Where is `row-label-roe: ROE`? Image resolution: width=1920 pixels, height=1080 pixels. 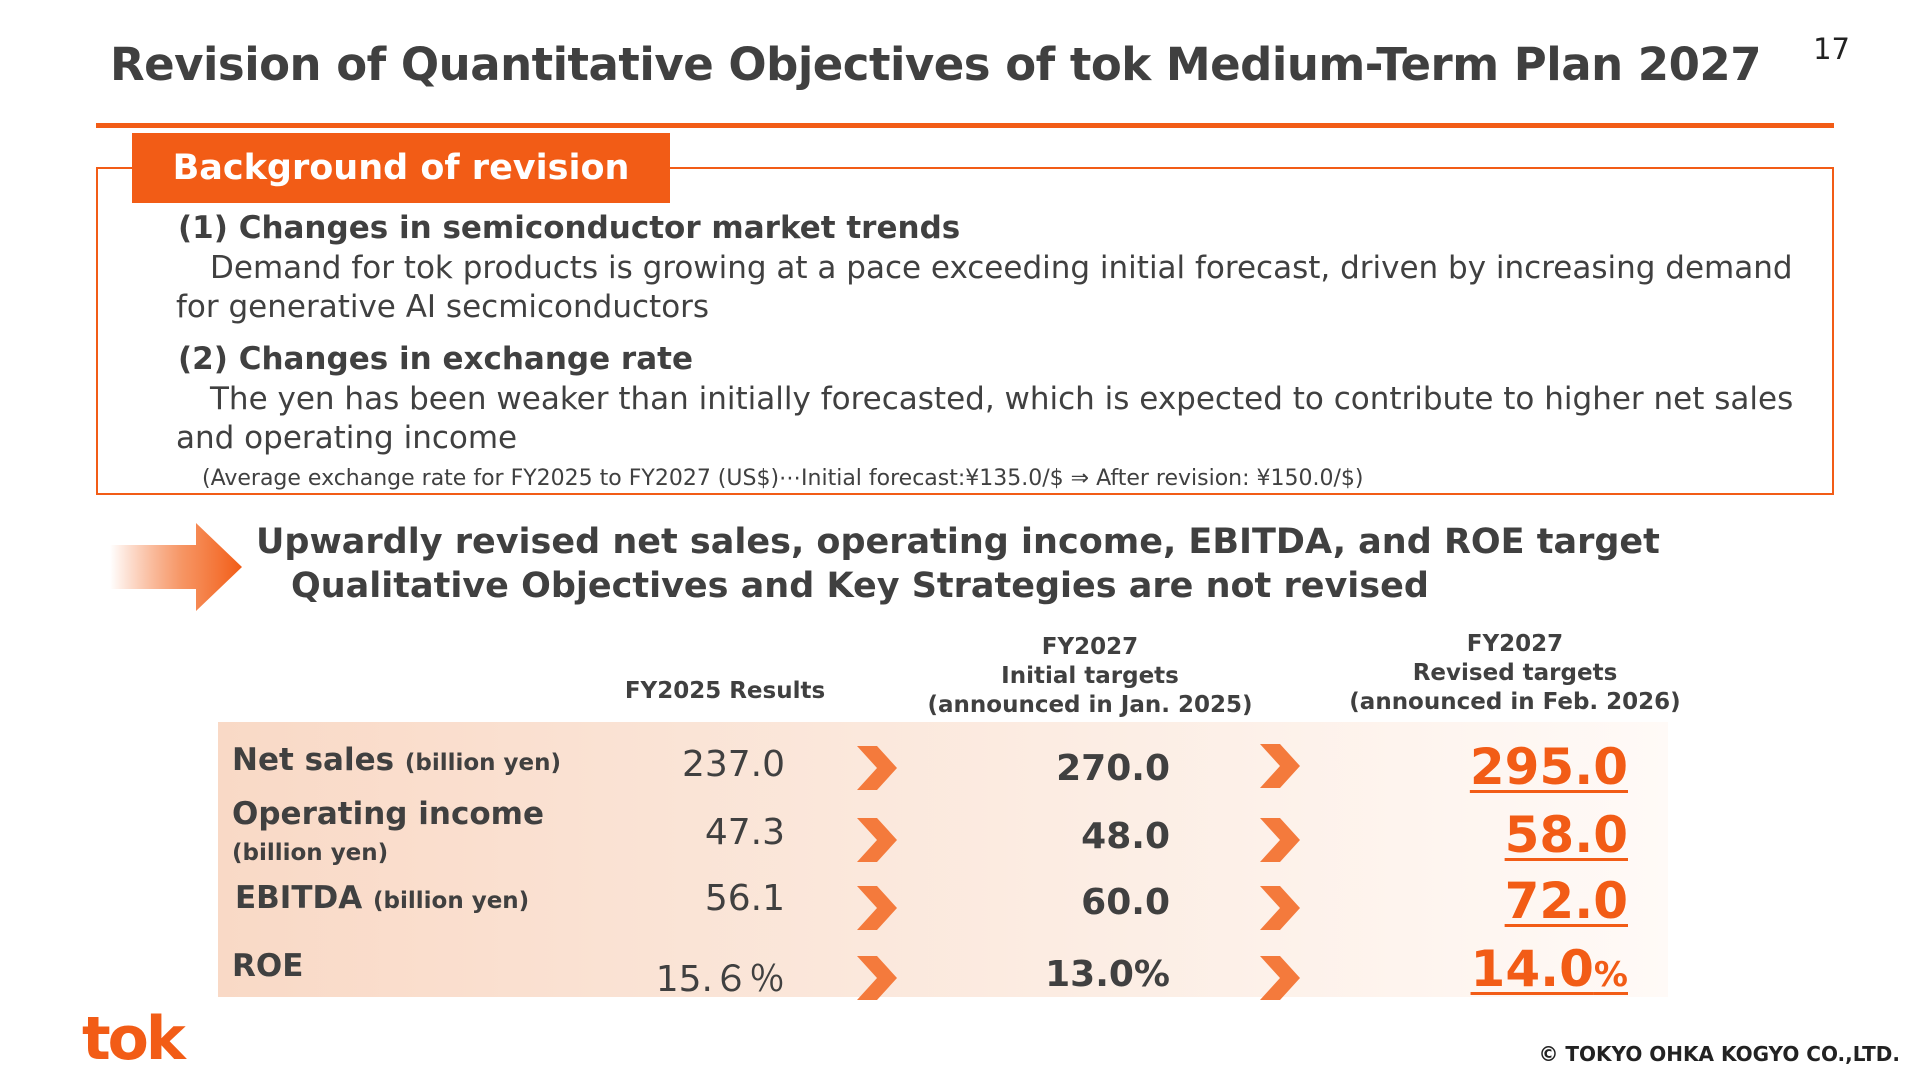
row-label-roe: ROE is located at coordinates (268, 966).